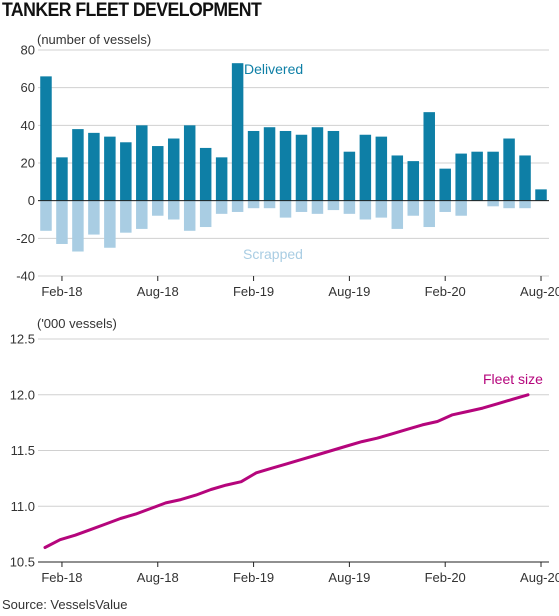 The height and width of the screenshot is (616, 559). Describe the element at coordinates (28, 50) in the screenshot. I see `bar-y-tick-label: 80` at that location.